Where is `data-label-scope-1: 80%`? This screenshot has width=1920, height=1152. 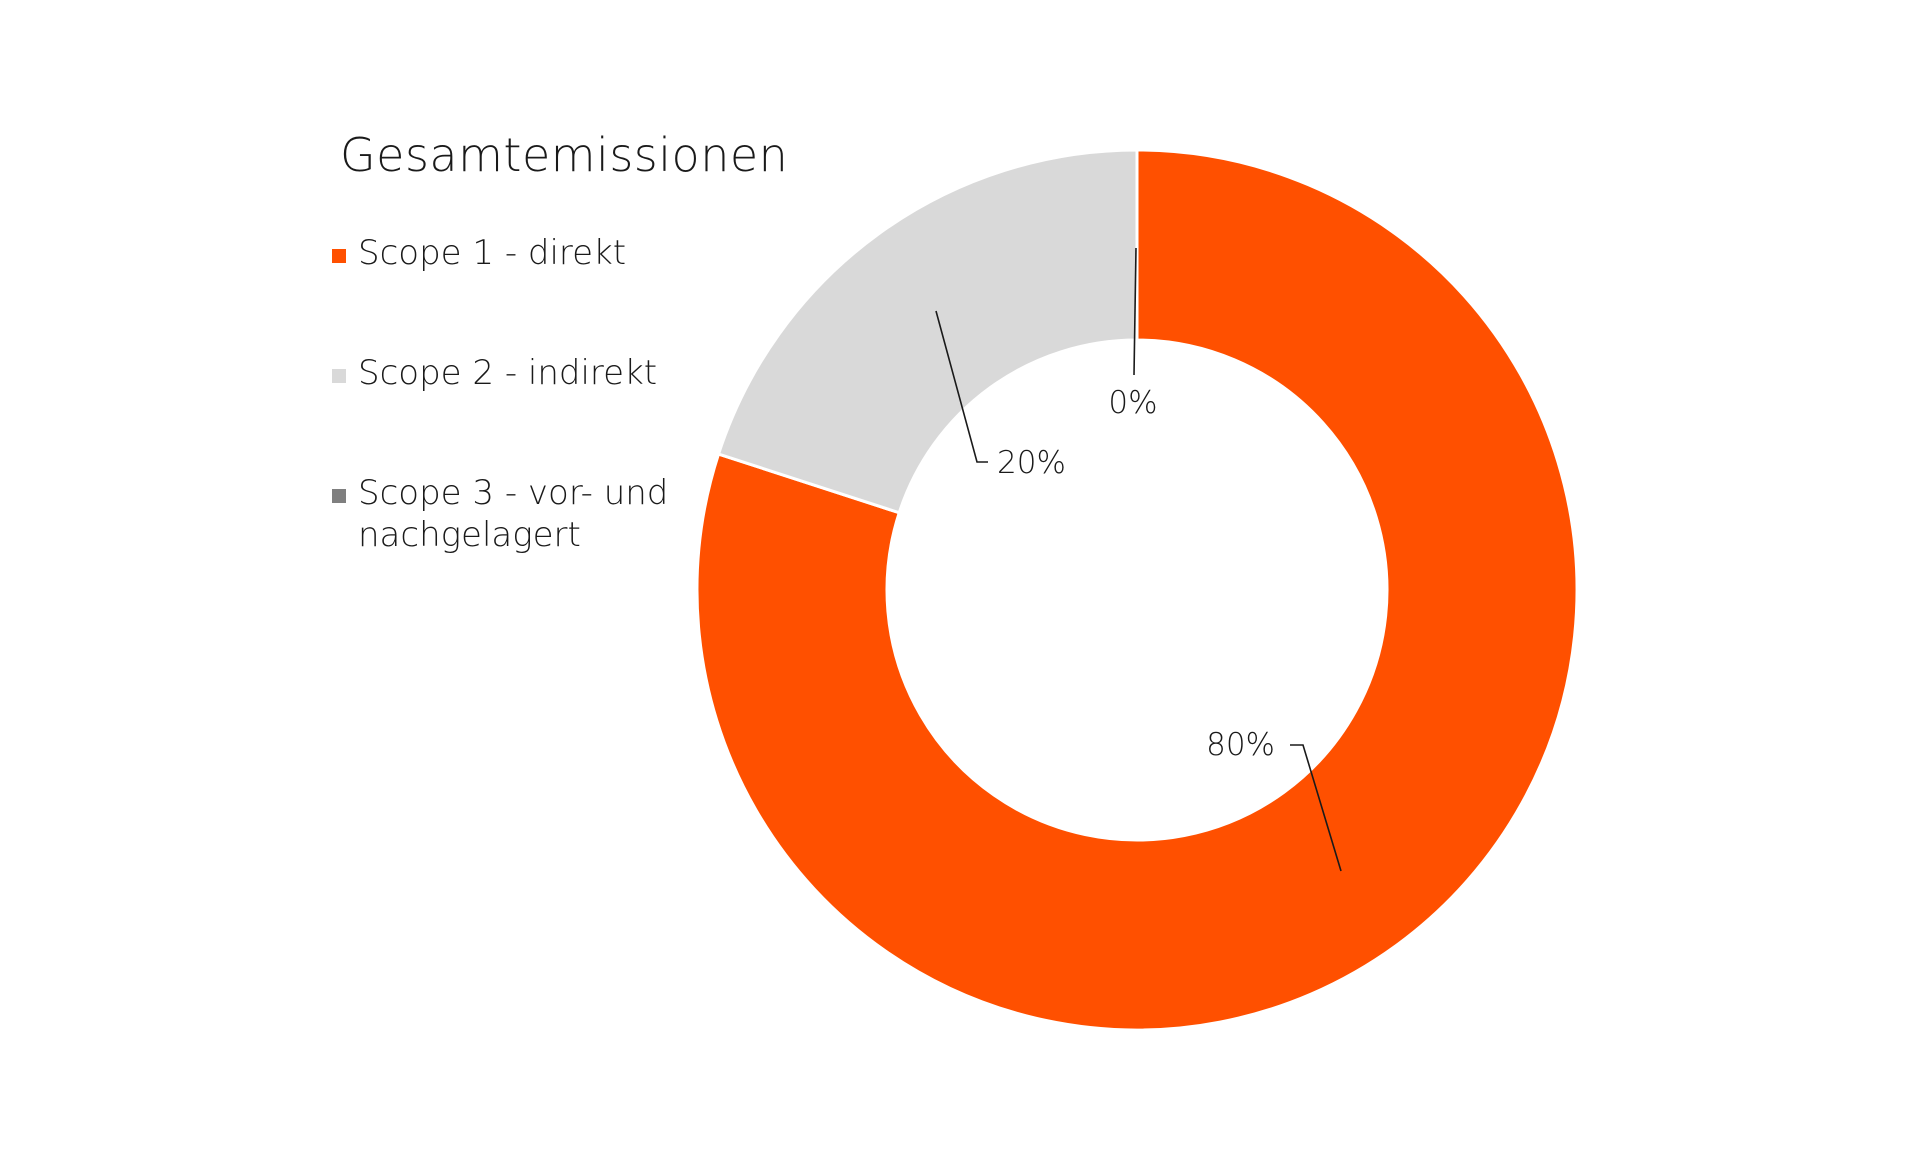 data-label-scope-1: 80% is located at coordinates (1240, 745).